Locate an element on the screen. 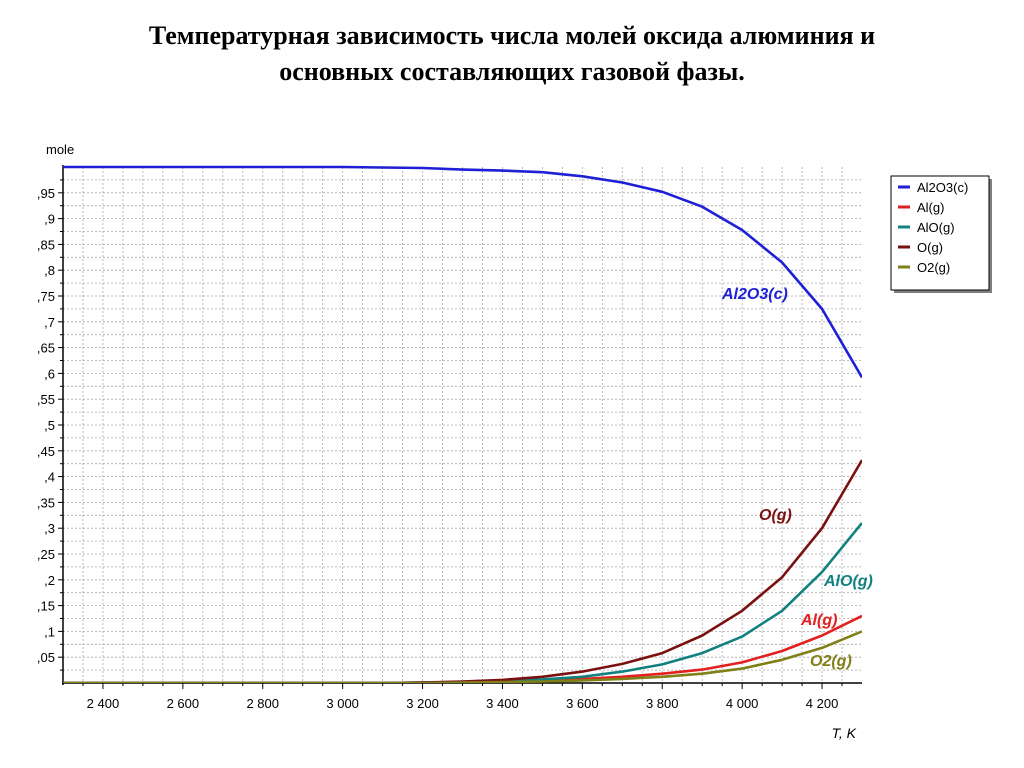  y-tick-label: ,75 is located at coordinates (46, 296).